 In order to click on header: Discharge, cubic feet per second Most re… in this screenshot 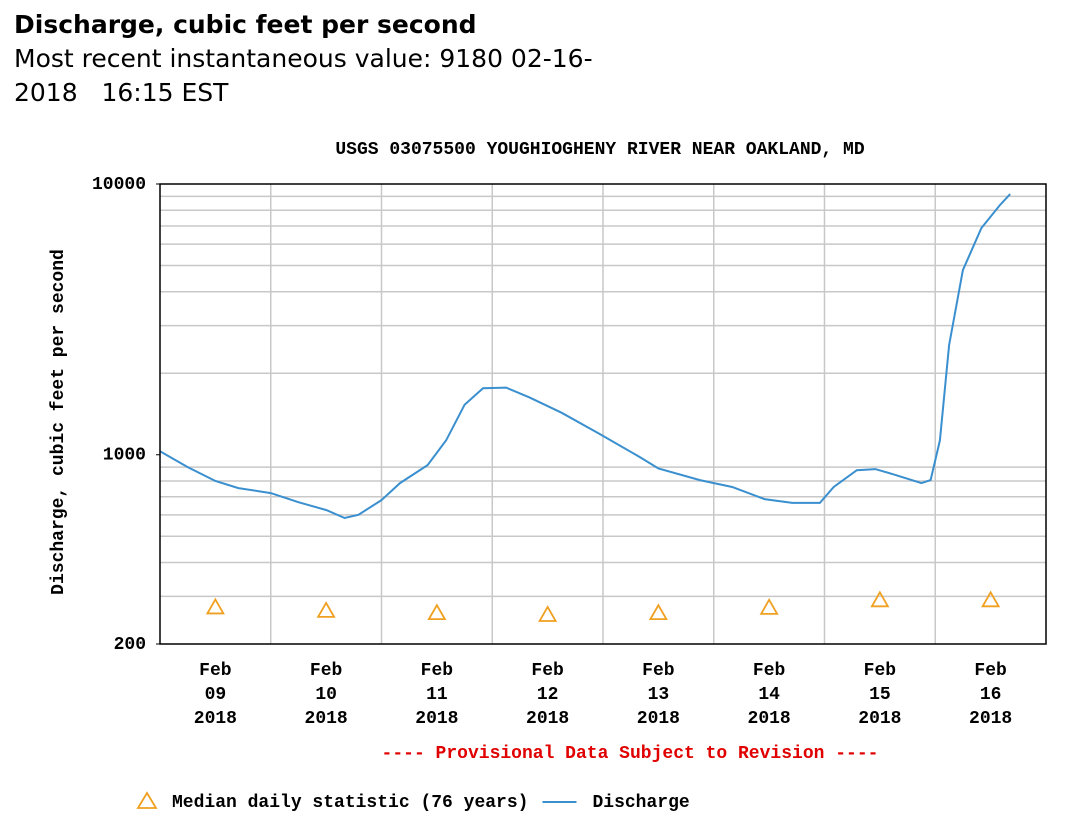, I will do `click(324, 59)`.